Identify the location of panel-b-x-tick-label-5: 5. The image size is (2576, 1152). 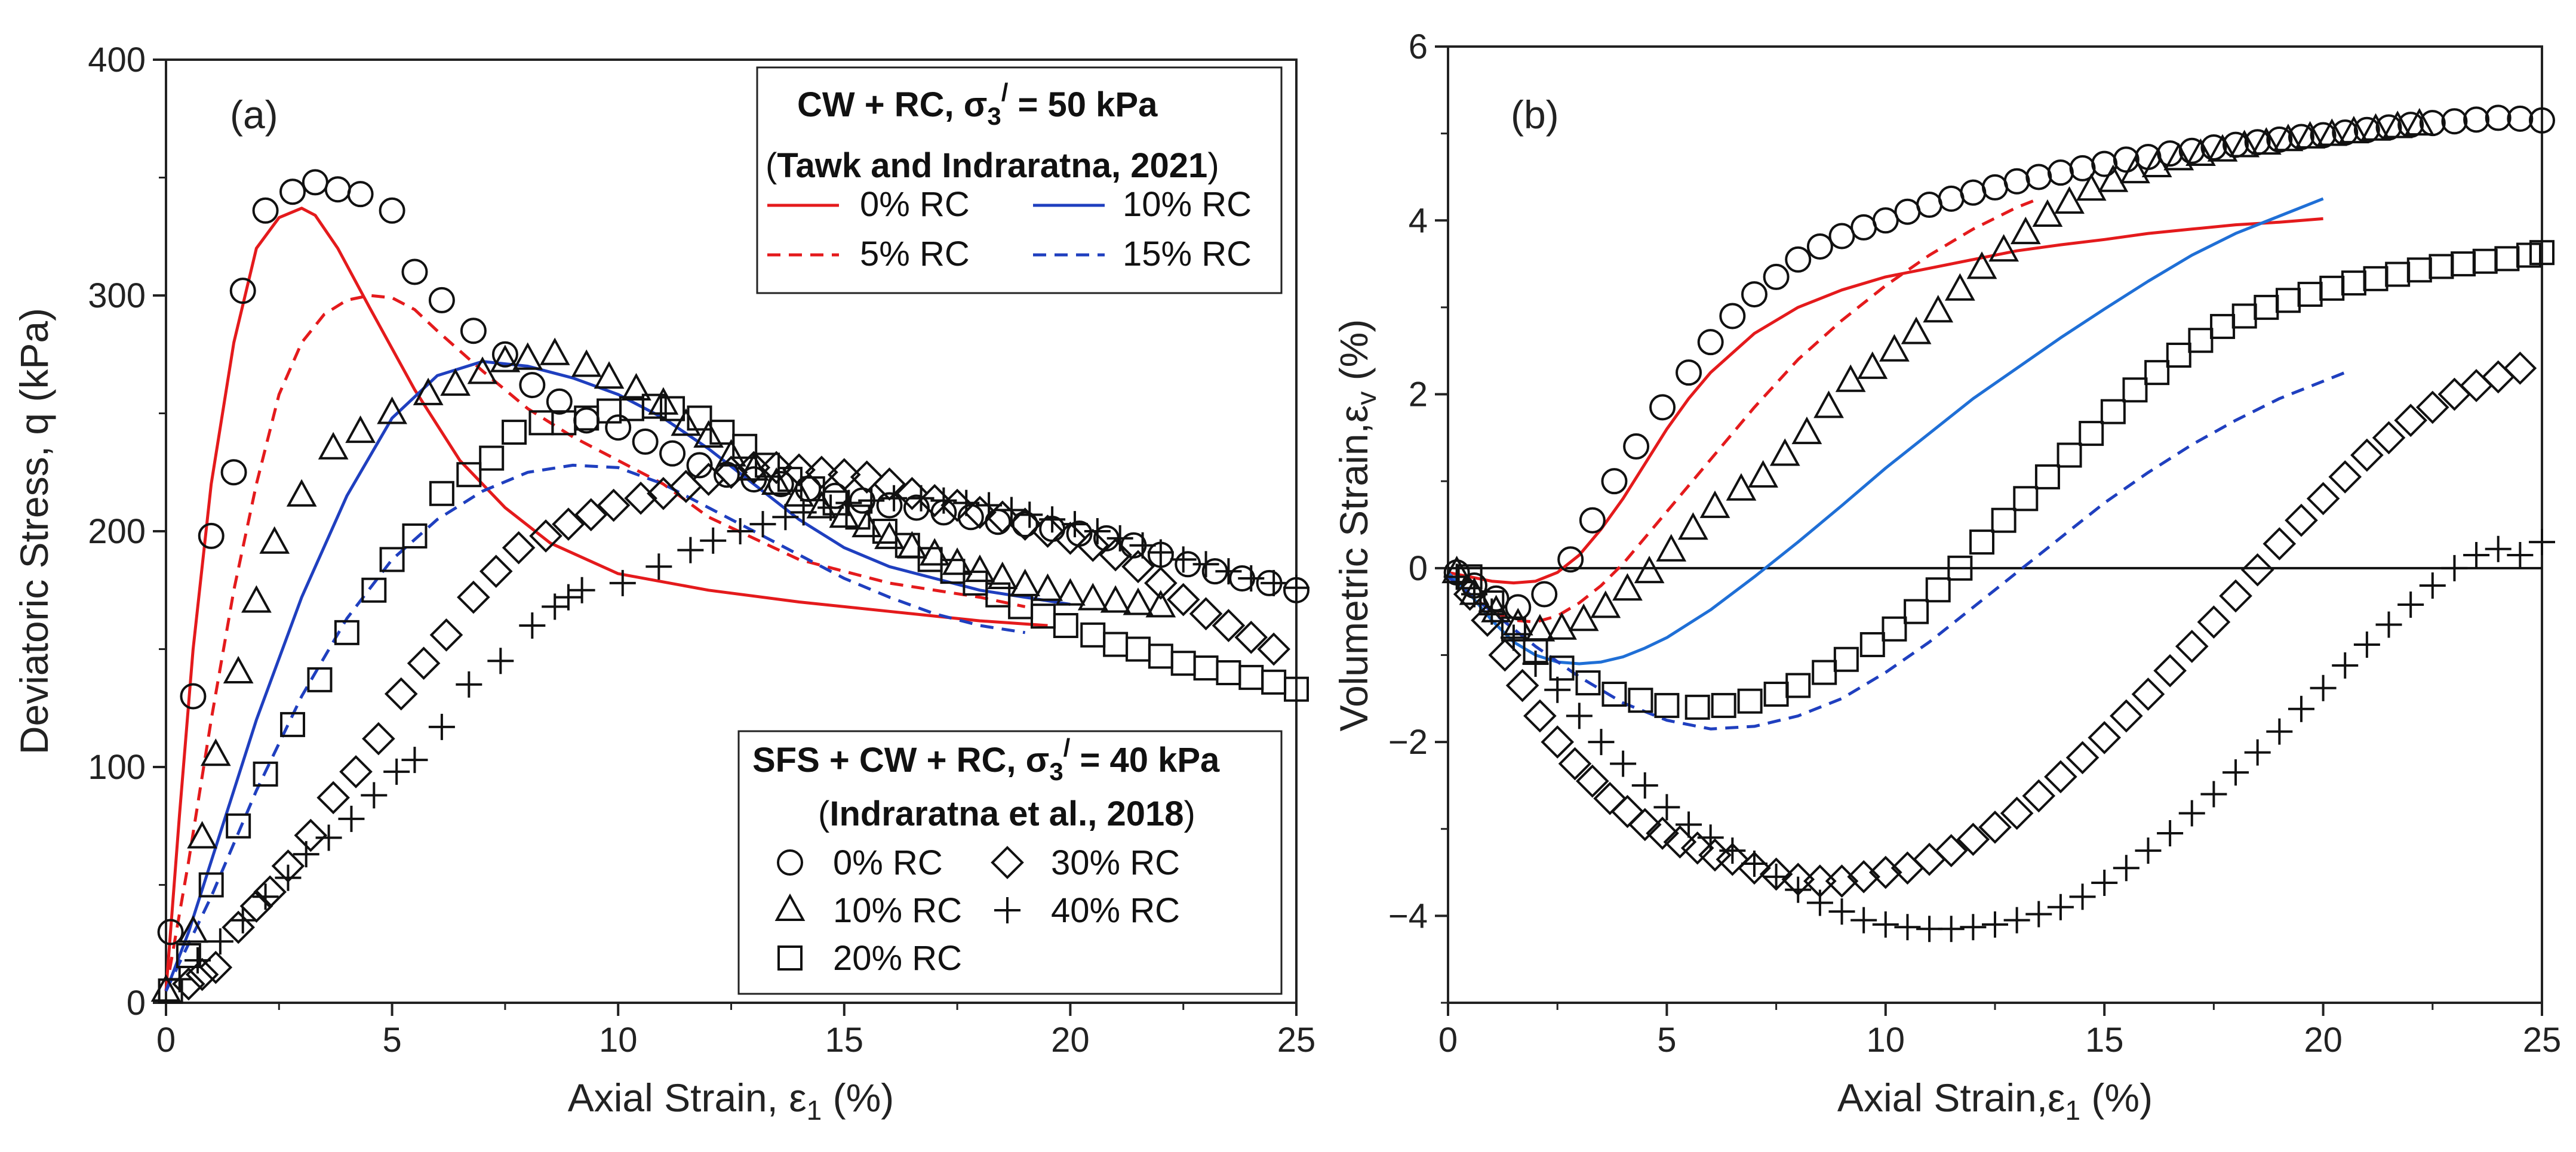
(1666, 1040).